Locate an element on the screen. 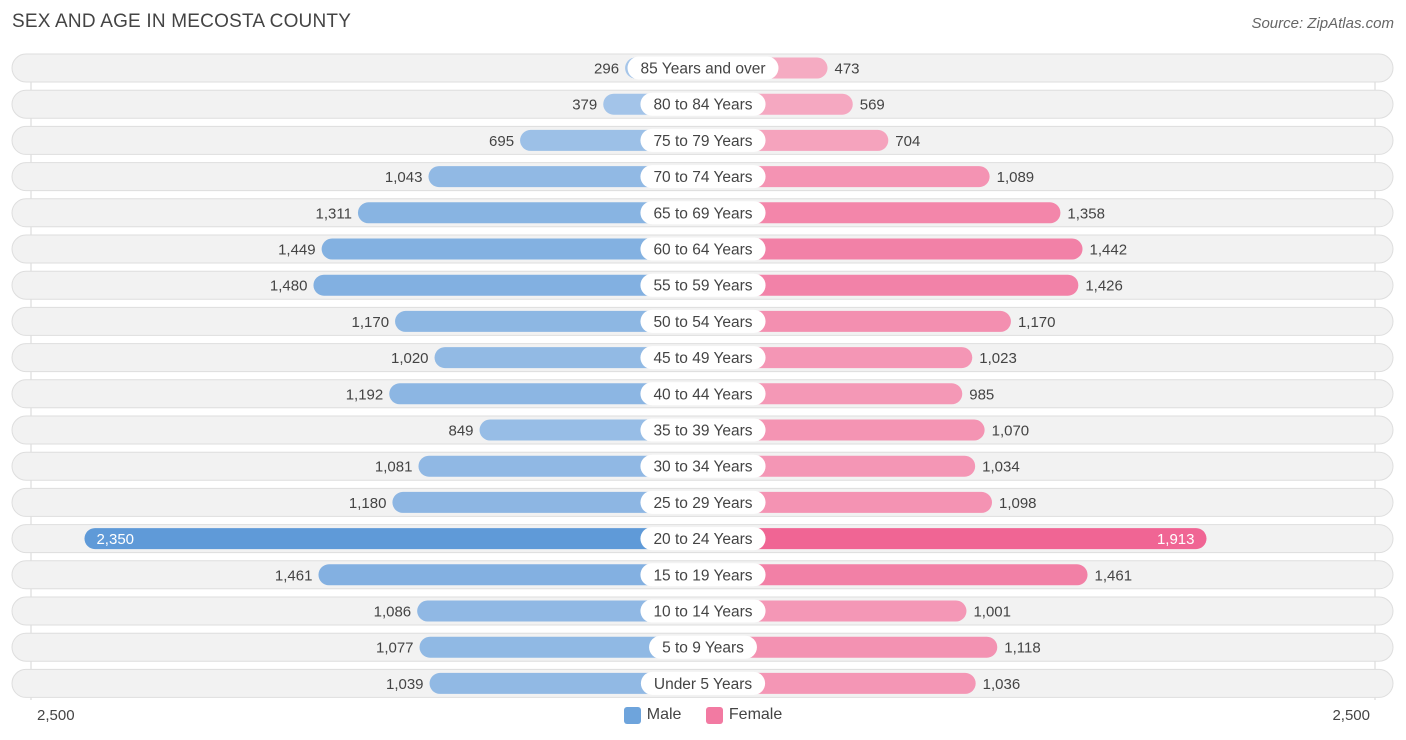 The image size is (1406, 740). category-label: 25 to 29 Years is located at coordinates (702, 503).